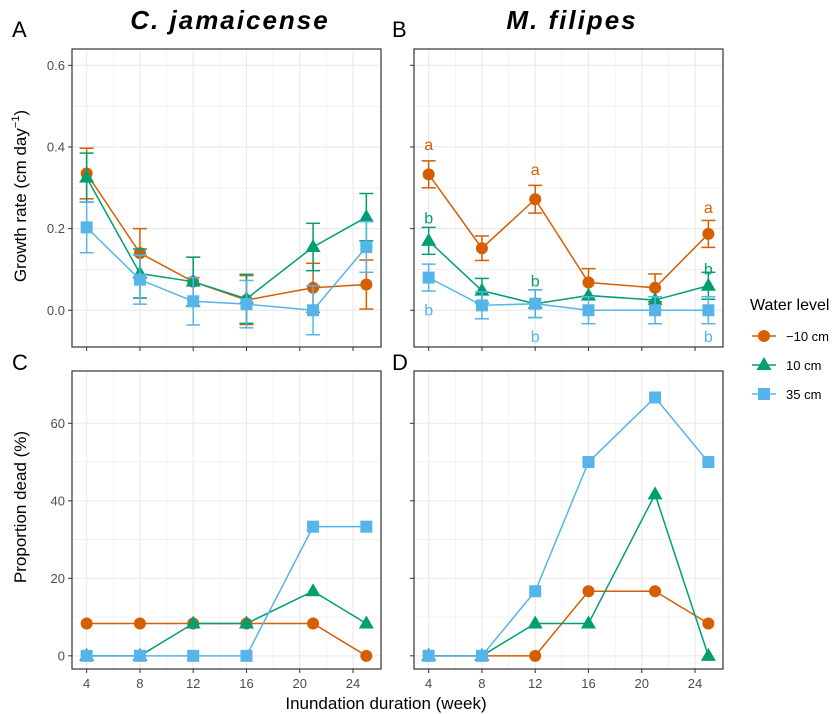 This screenshot has height=714, width=838. I want to click on x-tick-label: 20, so click(642, 683).